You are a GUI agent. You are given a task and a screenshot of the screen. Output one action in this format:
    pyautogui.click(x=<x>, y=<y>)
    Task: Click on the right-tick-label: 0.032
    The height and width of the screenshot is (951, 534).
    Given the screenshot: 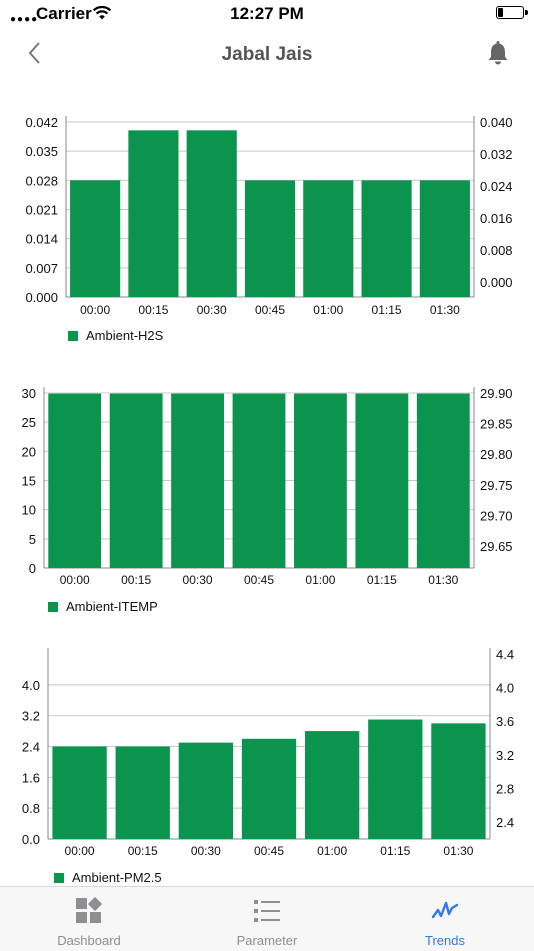 What is the action you would take?
    pyautogui.click(x=496, y=154)
    